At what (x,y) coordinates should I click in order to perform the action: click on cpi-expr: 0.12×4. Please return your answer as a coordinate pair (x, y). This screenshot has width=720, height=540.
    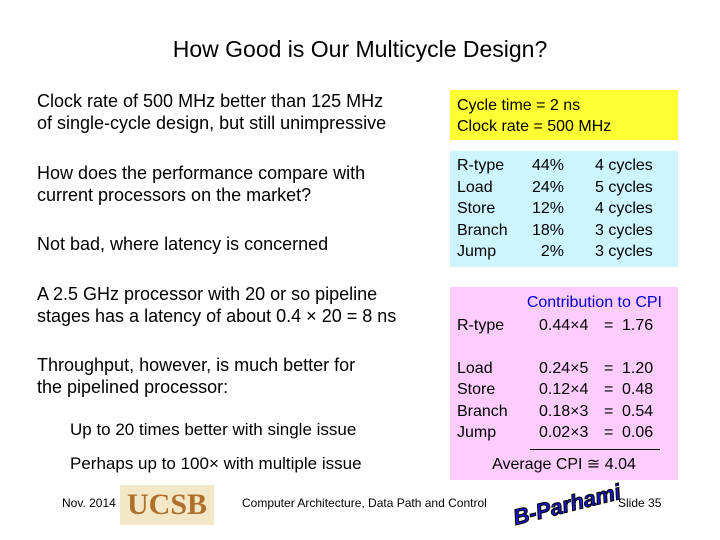
    Looking at the image, I should click on (564, 389).